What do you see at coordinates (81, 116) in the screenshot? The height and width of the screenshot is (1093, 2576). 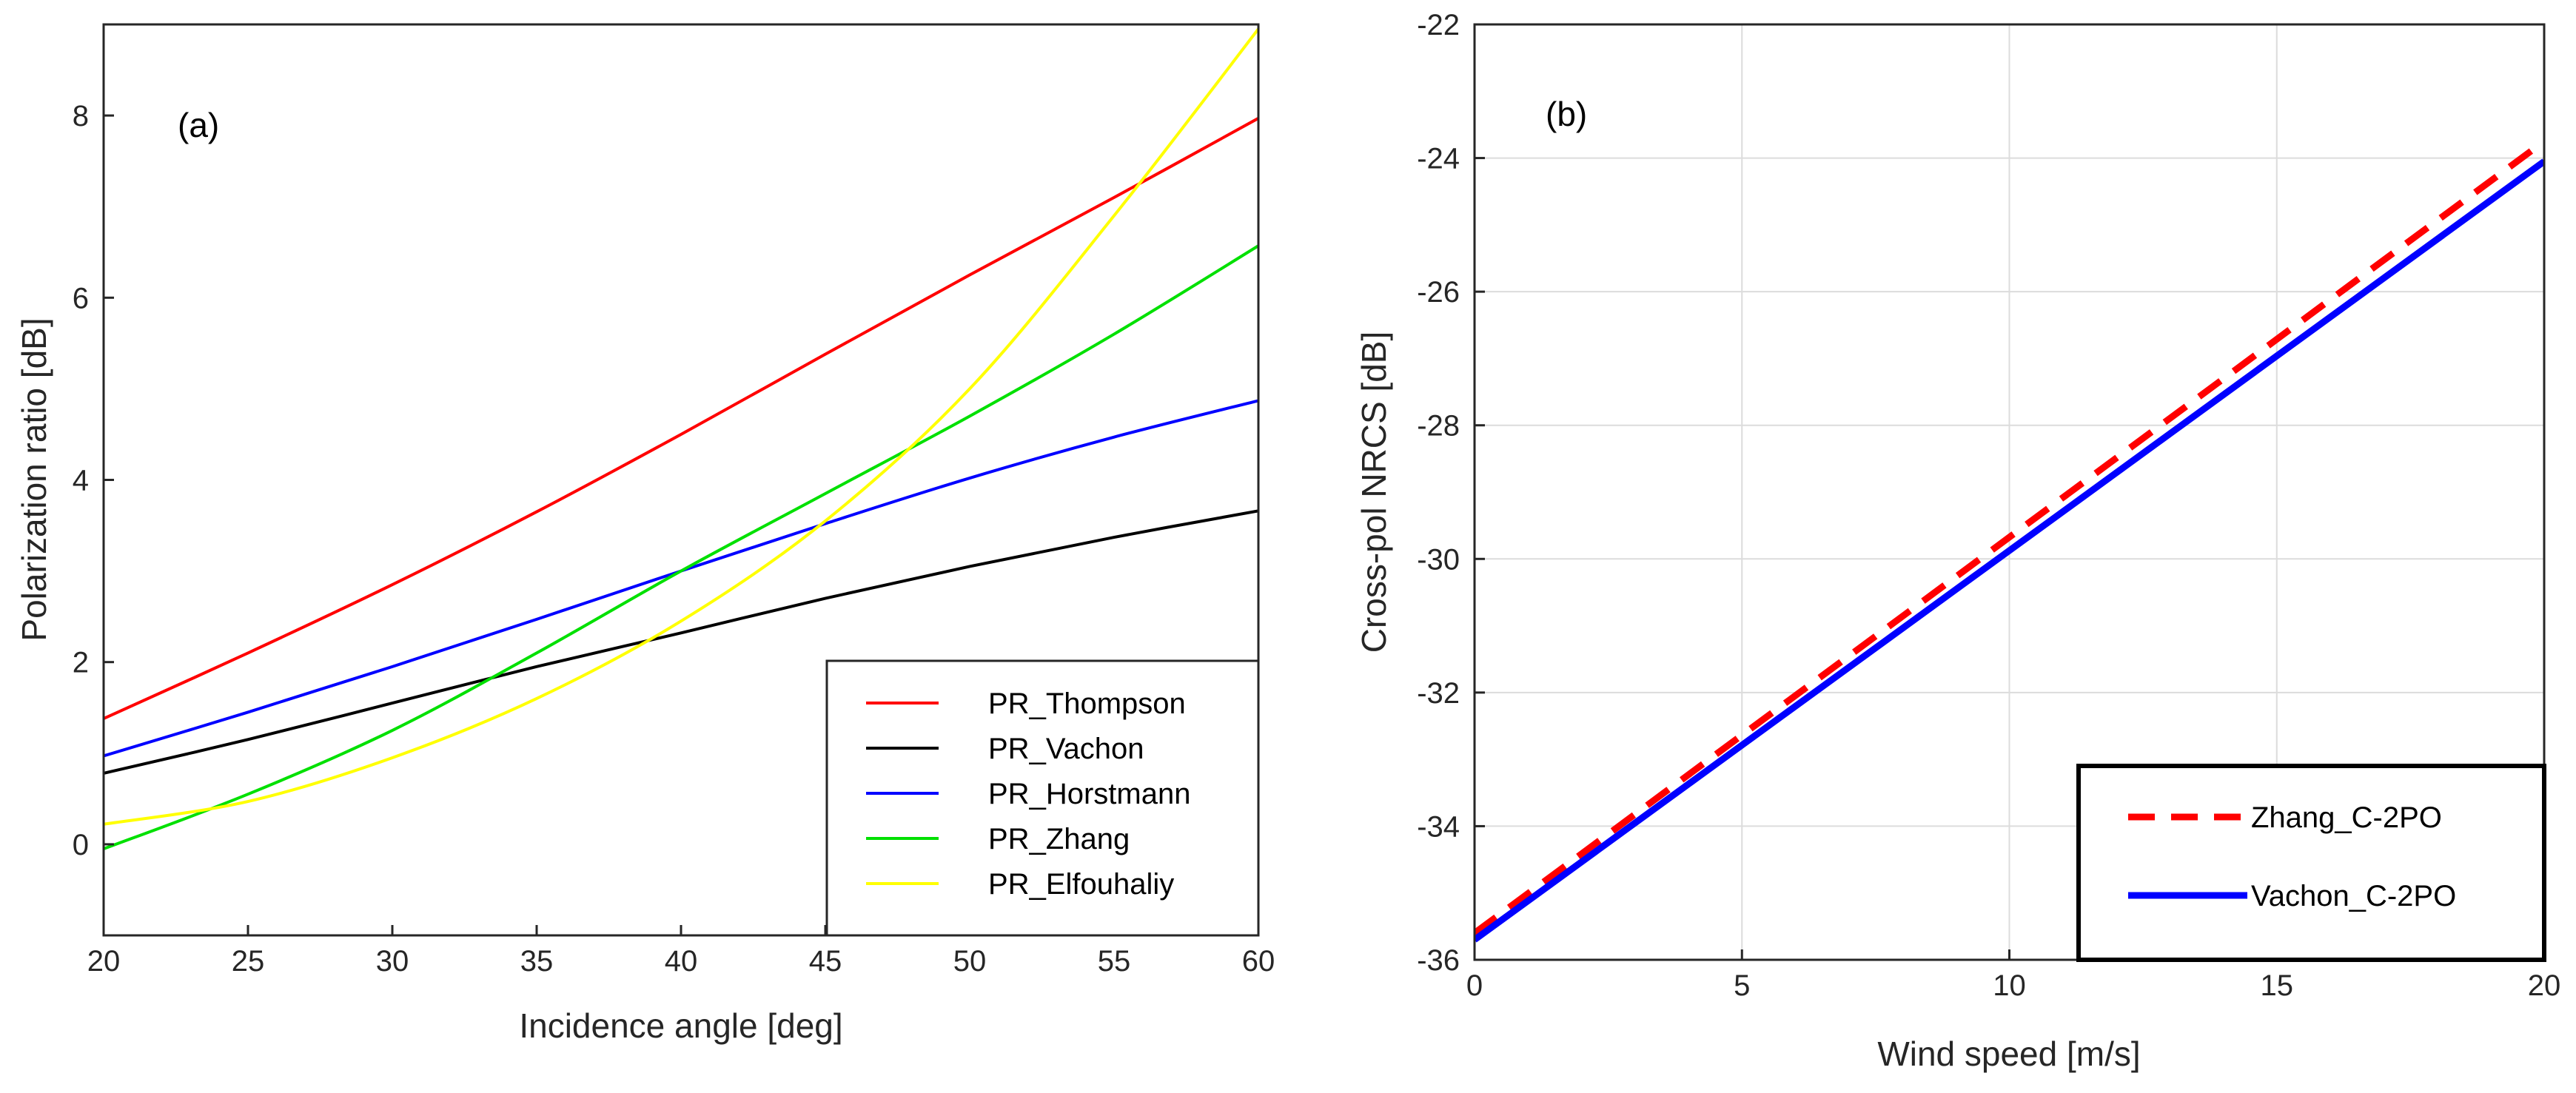 I see `chart-a-y-tick-label: 8` at bounding box center [81, 116].